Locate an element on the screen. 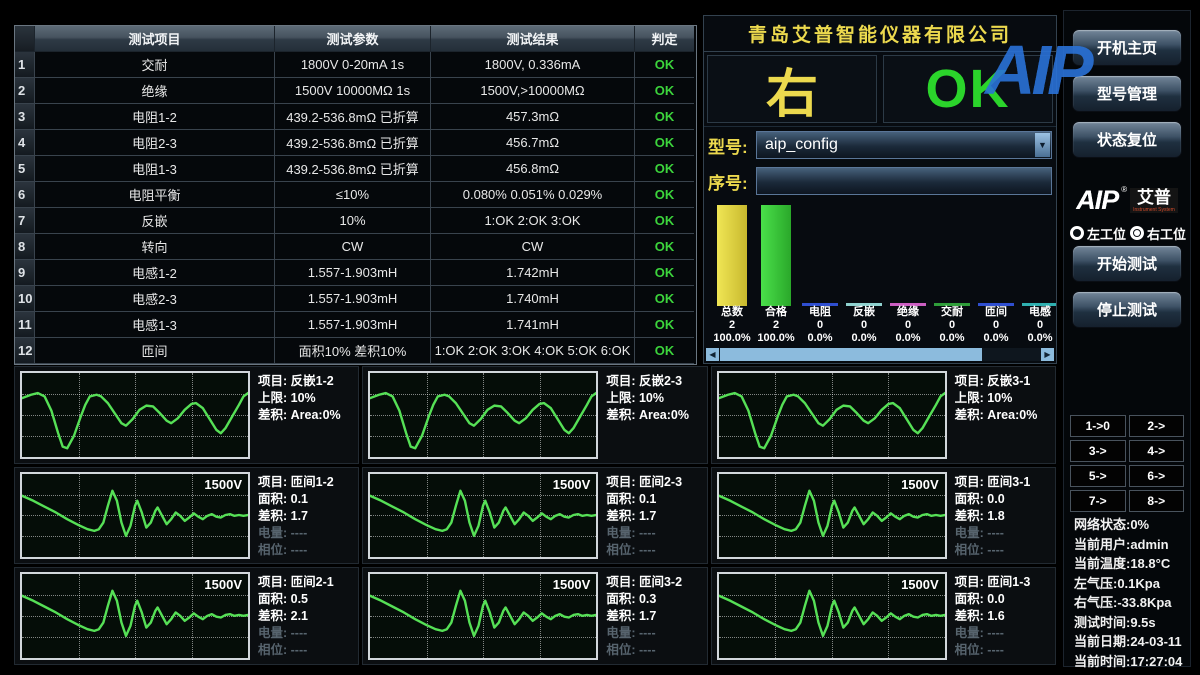 The image size is (1200, 675). radio-icon is located at coordinates (1136, 233).